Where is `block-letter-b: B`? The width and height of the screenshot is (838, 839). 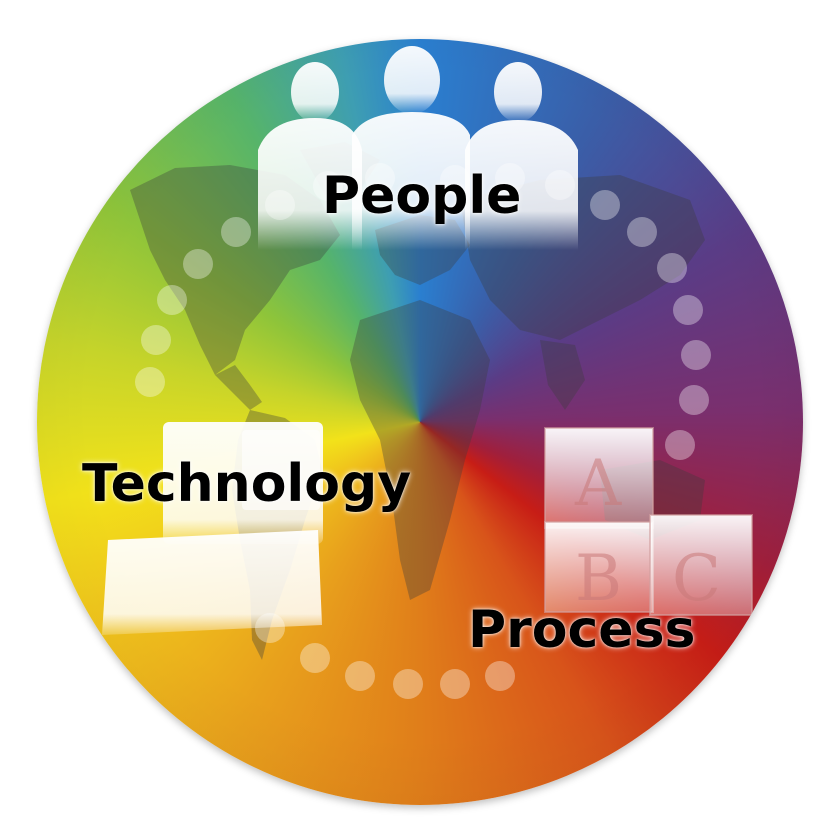
block-letter-b: B is located at coordinates (598, 579).